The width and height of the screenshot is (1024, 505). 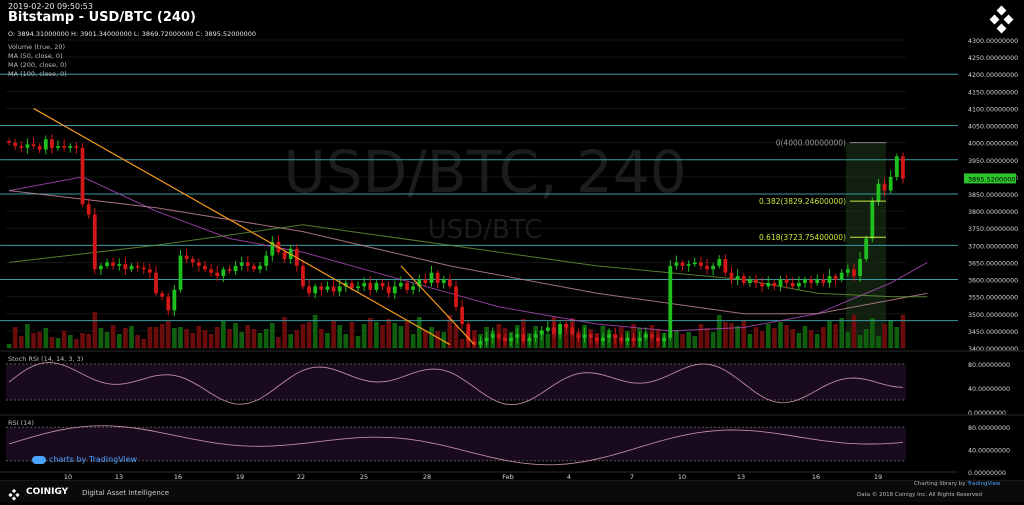 I want to click on indicator-ma200: MA (200, close, 0), so click(x=37, y=65).